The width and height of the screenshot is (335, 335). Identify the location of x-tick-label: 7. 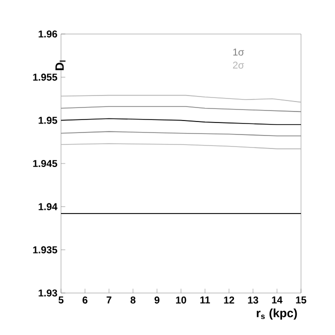
(109, 300).